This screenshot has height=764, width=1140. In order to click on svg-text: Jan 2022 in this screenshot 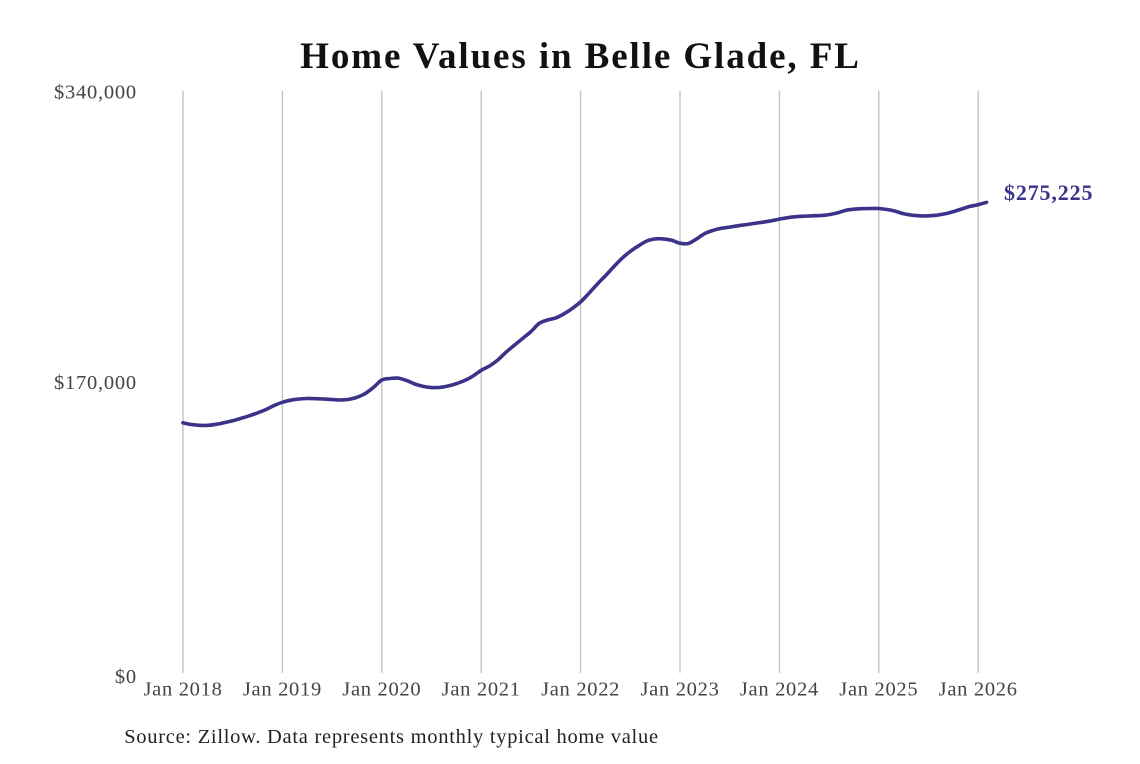, I will do `click(580, 690)`.